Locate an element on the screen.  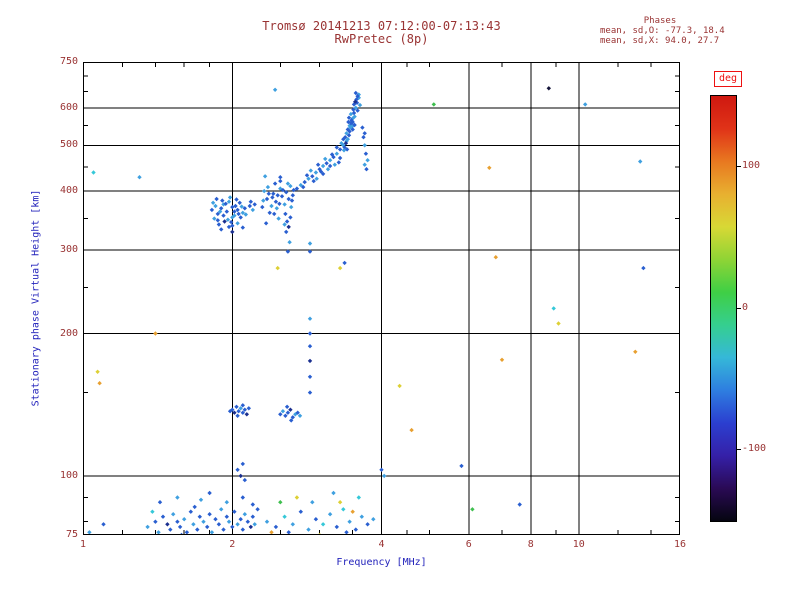
y-tick-label: 100 is located at coordinates (68, 475).